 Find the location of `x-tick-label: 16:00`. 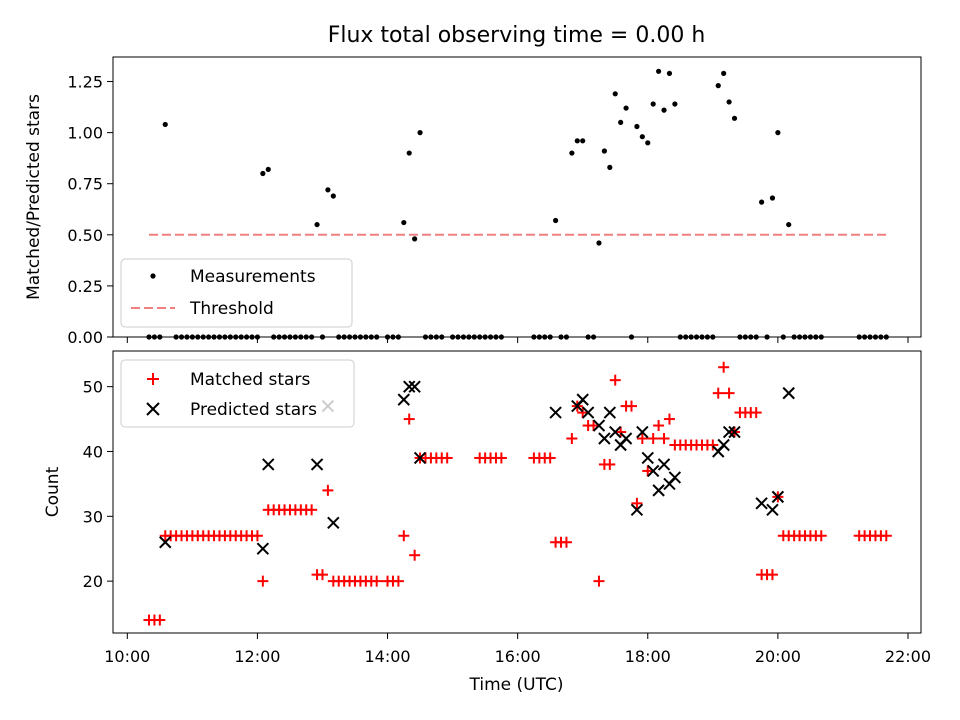

x-tick-label: 16:00 is located at coordinates (518, 656).